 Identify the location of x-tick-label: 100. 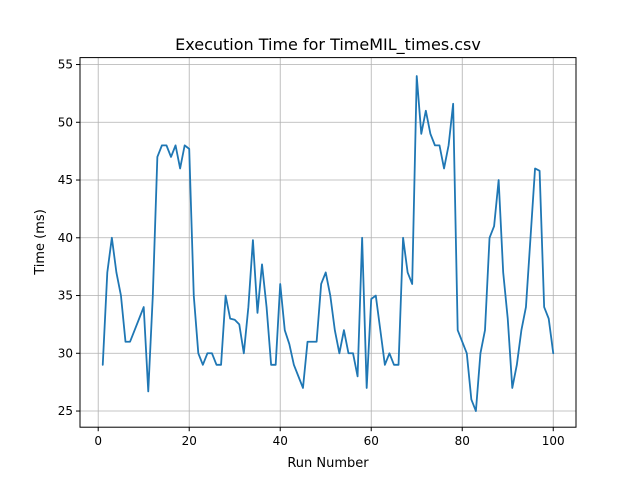
(553, 441).